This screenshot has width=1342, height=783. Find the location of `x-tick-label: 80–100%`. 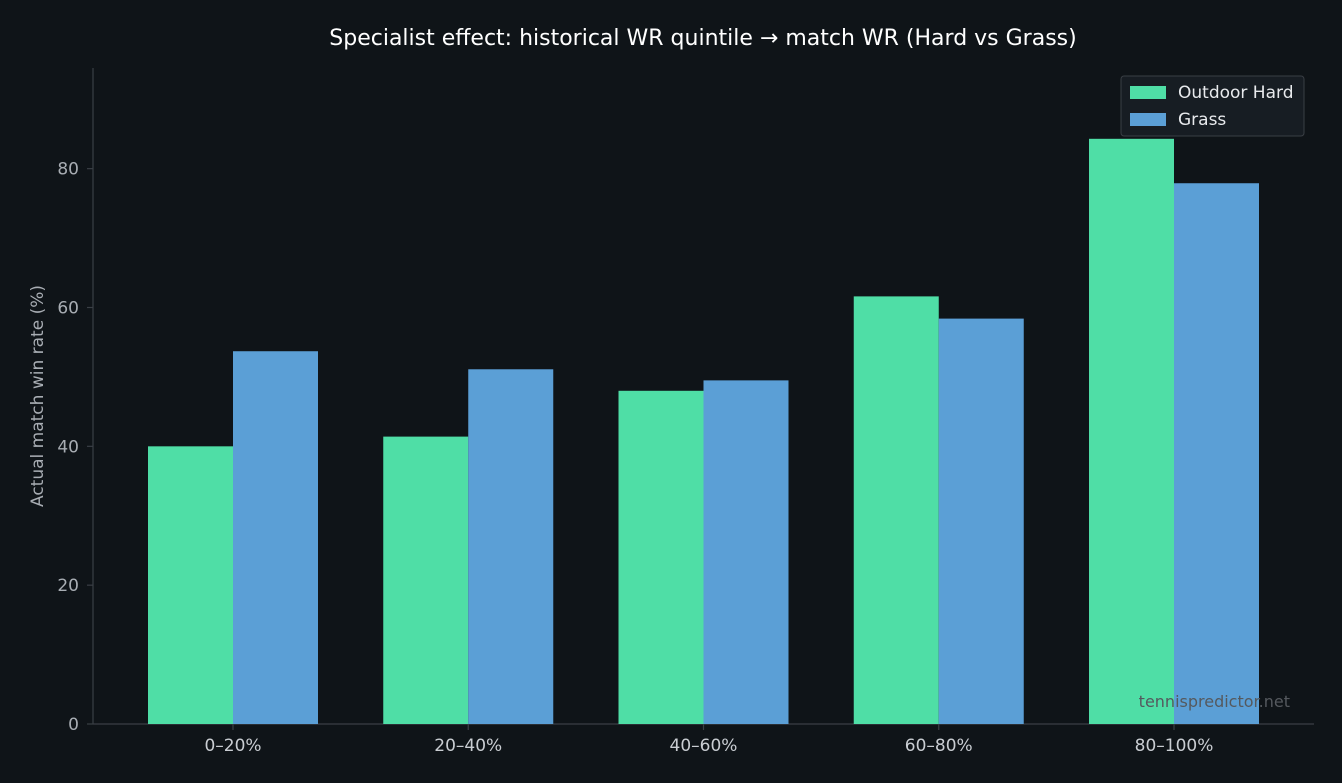

x-tick-label: 80–100% is located at coordinates (1174, 746).